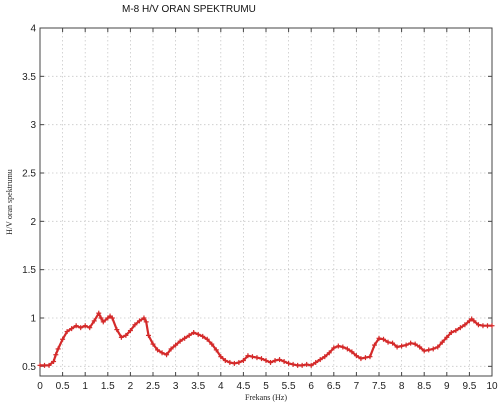 The image size is (498, 416). Describe the element at coordinates (289, 386) in the screenshot. I see `x-tick-label: 5.5` at that location.